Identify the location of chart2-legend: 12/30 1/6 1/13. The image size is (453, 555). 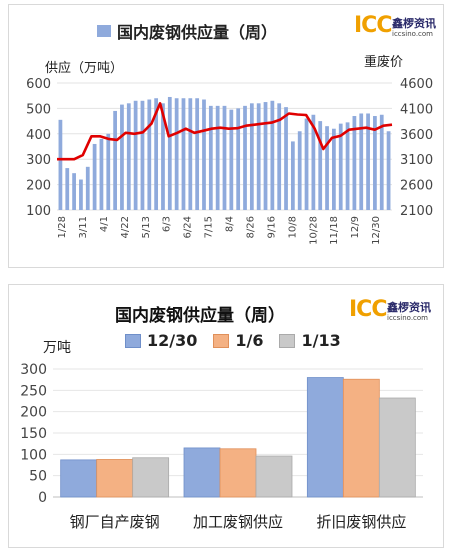
(233, 340).